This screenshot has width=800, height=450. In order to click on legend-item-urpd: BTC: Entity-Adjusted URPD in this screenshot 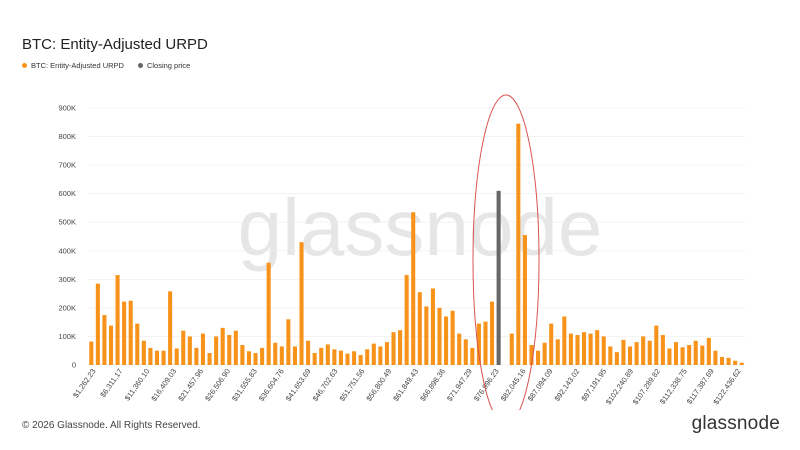, I will do `click(73, 65)`.